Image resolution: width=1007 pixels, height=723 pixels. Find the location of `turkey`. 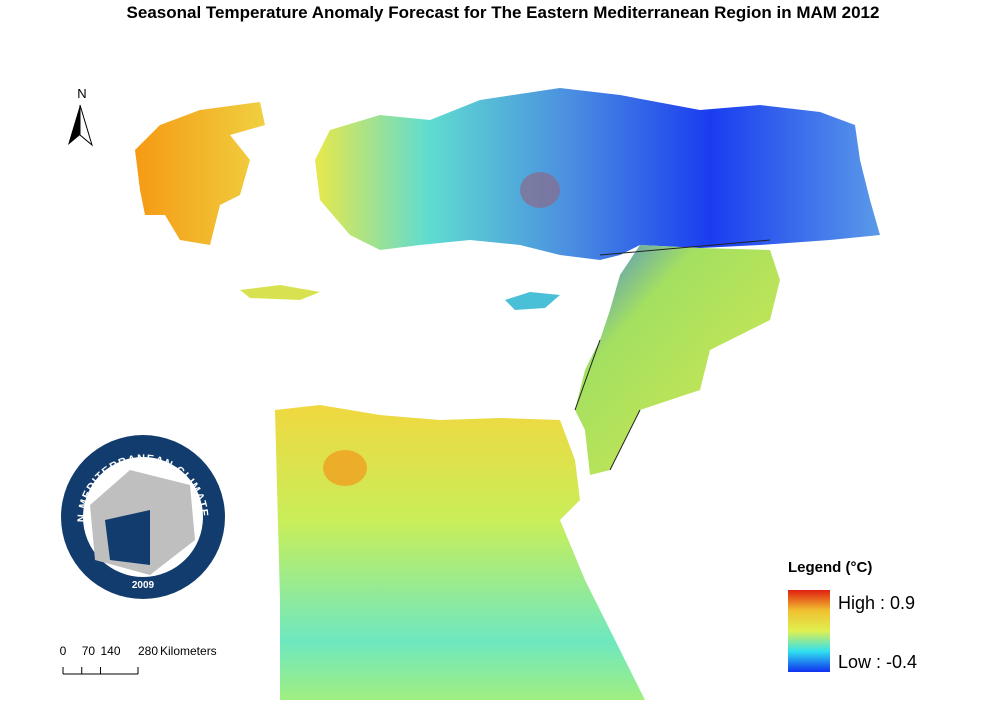

turkey is located at coordinates (597, 174).